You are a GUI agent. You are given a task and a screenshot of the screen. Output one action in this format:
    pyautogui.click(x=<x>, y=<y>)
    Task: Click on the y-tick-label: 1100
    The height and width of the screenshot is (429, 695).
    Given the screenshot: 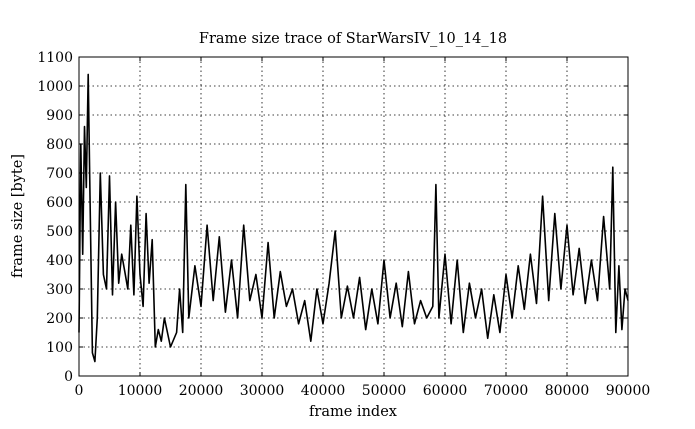 What is the action you would take?
    pyautogui.click(x=55, y=58)
    